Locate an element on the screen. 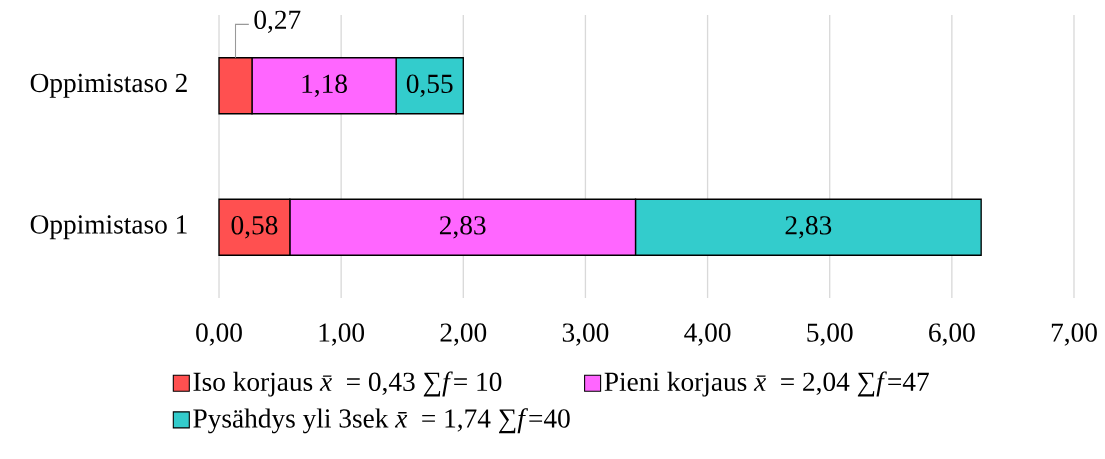  x-tick-label: 5,00 is located at coordinates (830, 334).